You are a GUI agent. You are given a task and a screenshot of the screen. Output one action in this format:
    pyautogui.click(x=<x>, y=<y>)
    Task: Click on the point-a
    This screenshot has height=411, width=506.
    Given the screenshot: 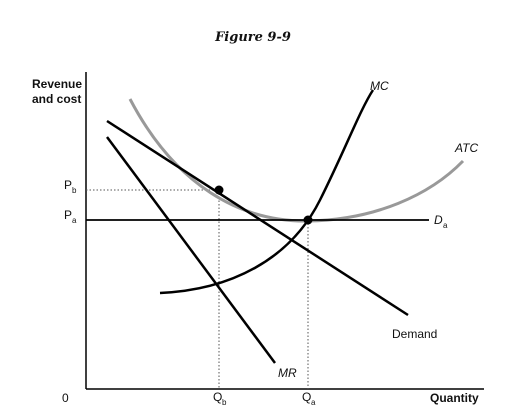 What is the action you would take?
    pyautogui.click(x=308, y=220)
    